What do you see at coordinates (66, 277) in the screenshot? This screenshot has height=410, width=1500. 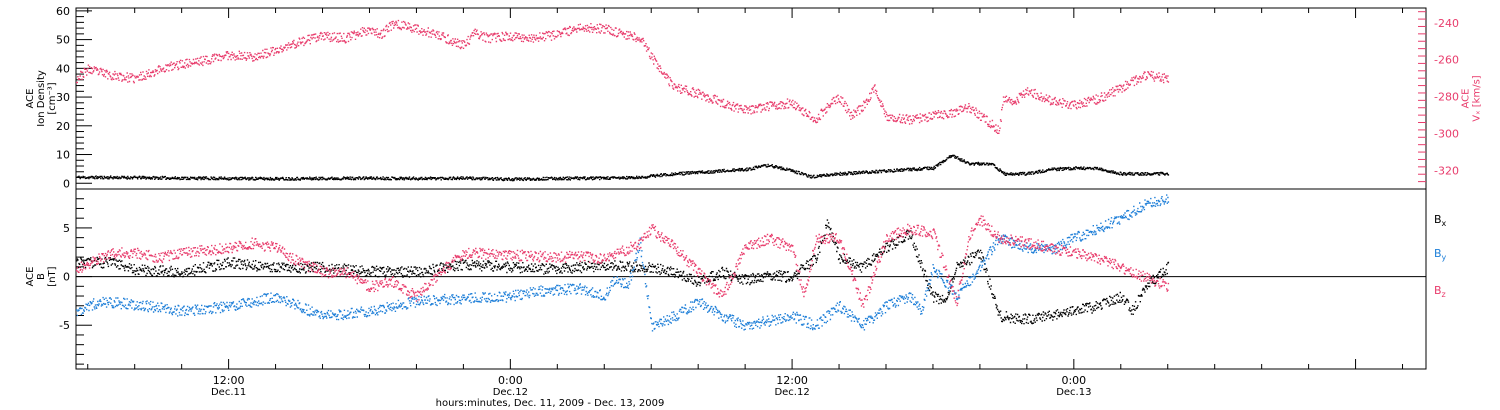 I see `field-tick-label: 0` at bounding box center [66, 277].